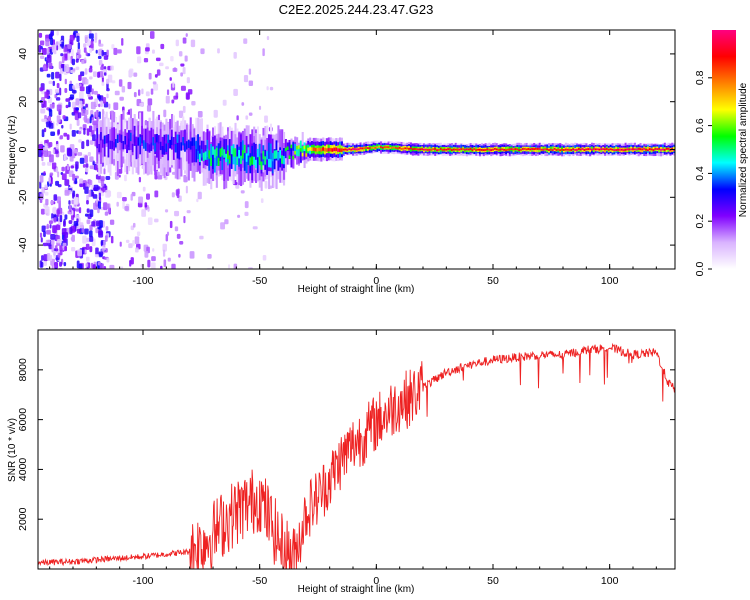 The image size is (750, 600). What do you see at coordinates (12, 150) in the screenshot?
I see `spectrogram-y-label: Frequency (Hz)` at bounding box center [12, 150].